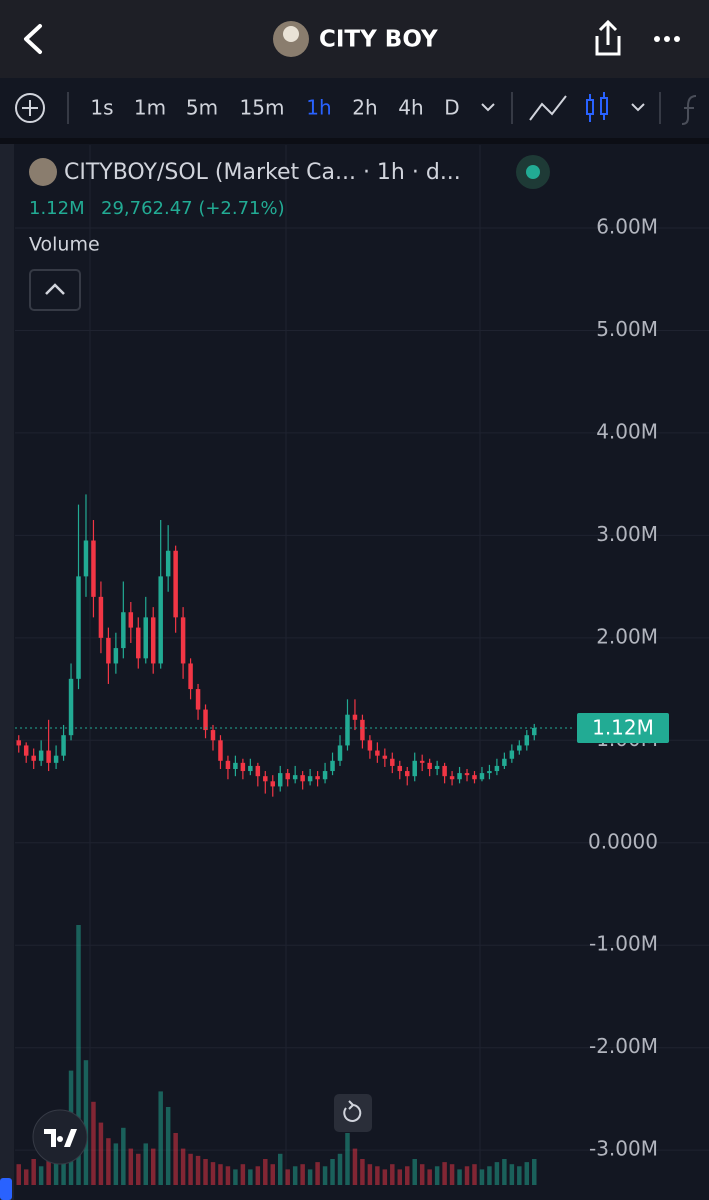 Image resolution: width=709 pixels, height=1200 pixels. Describe the element at coordinates (202, 108) in the screenshot. I see `interval-button: 5m` at that location.